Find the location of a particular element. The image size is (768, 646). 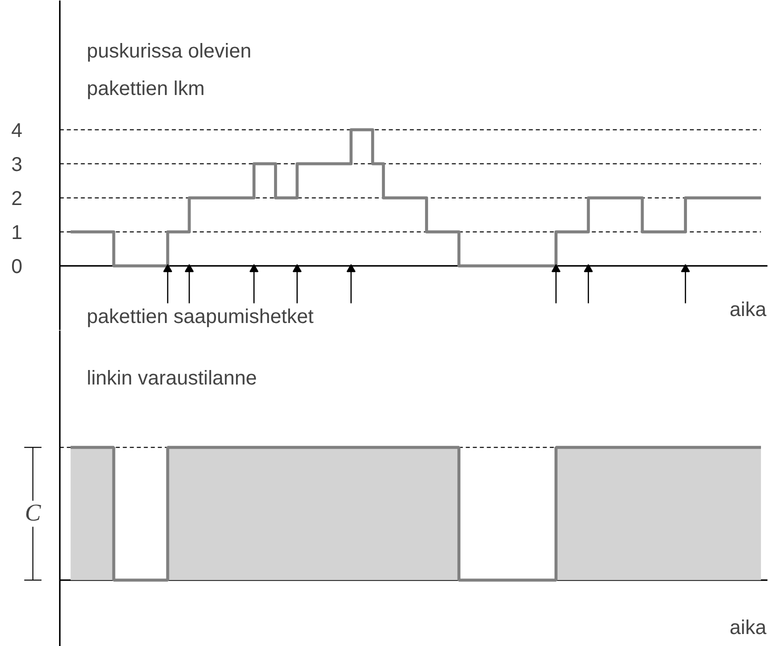

y-tick-label: 1 is located at coordinates (16, 233).